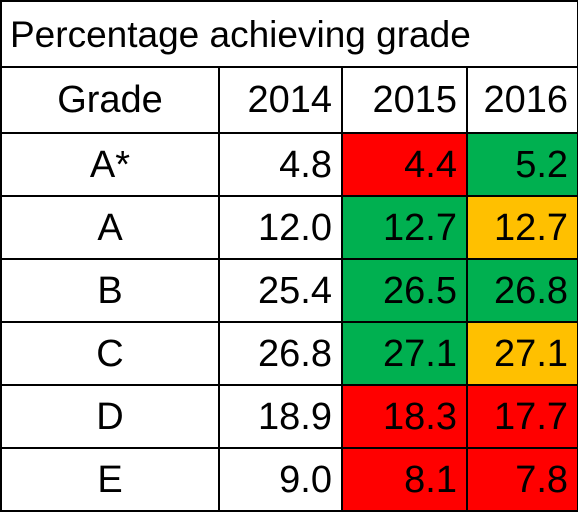 The image size is (578, 512). What do you see at coordinates (280, 290) in the screenshot?
I see `value-2014-cell: 25.4` at bounding box center [280, 290].